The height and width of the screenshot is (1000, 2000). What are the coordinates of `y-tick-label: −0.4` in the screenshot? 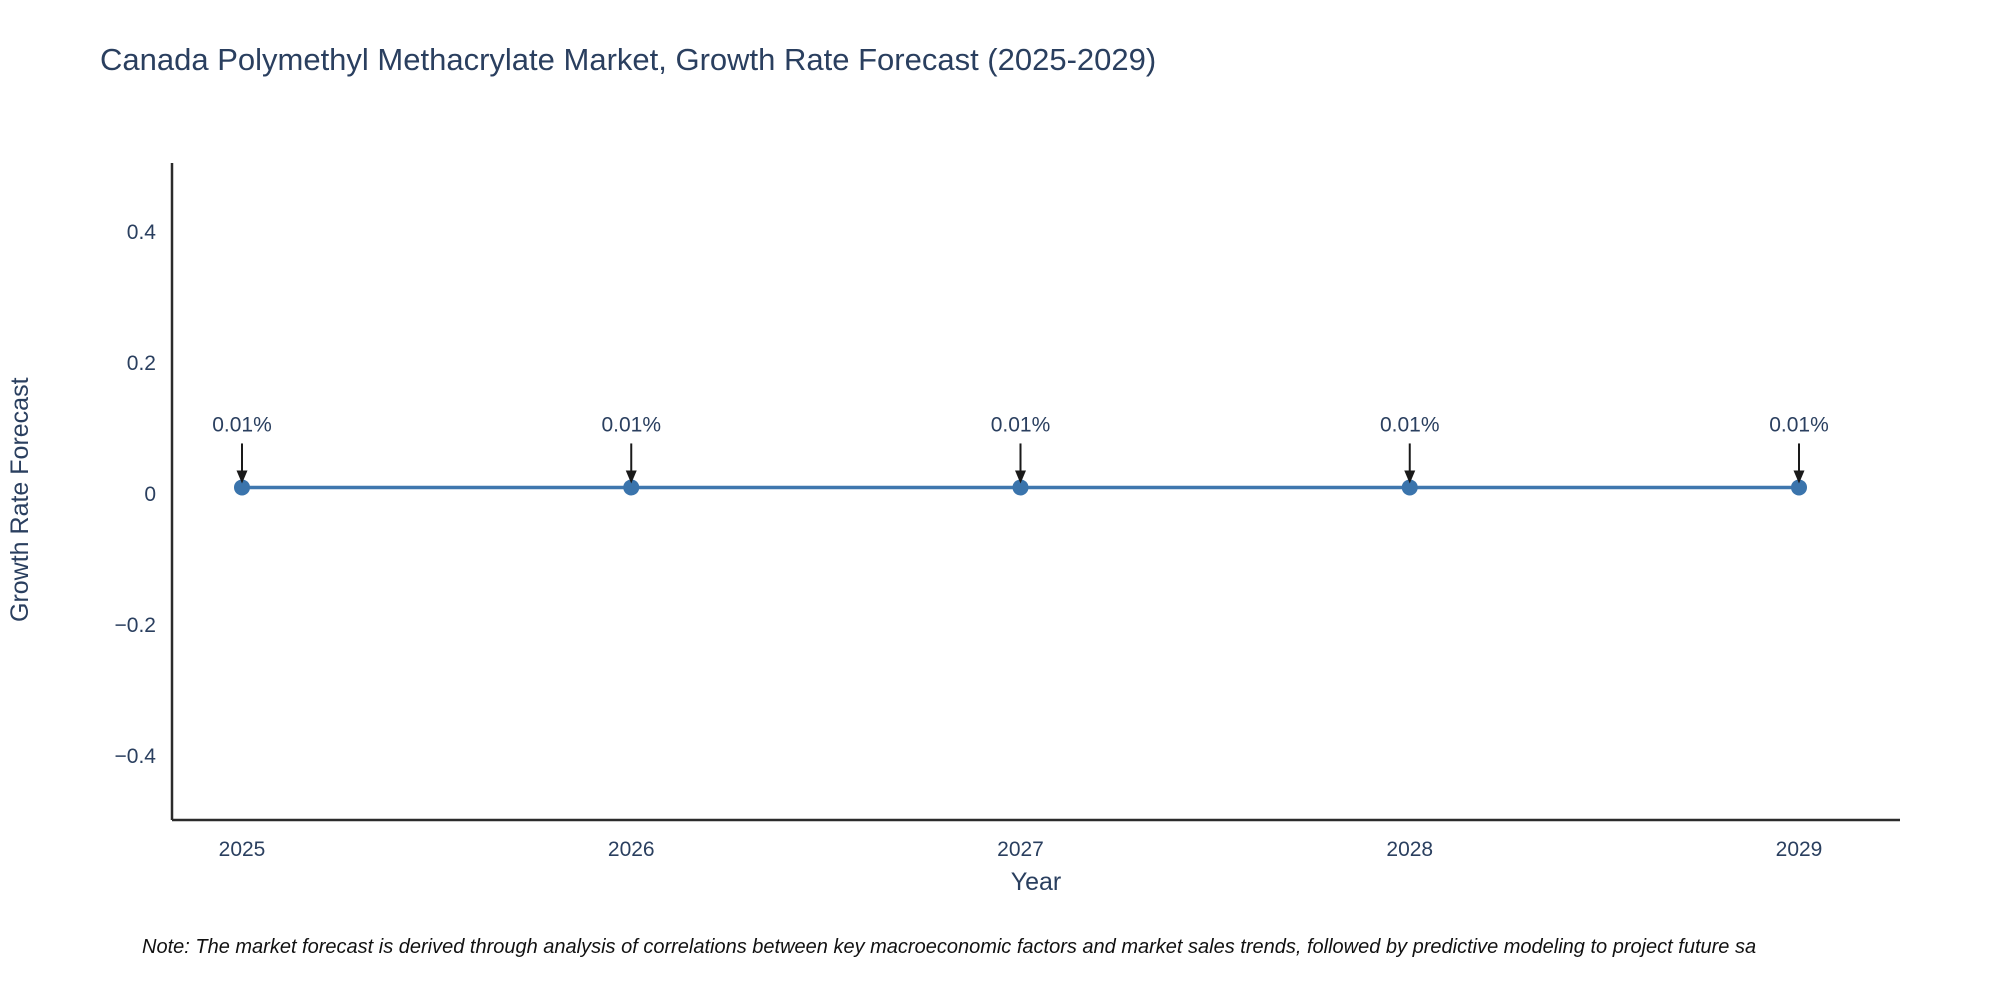 It's located at (136, 756).